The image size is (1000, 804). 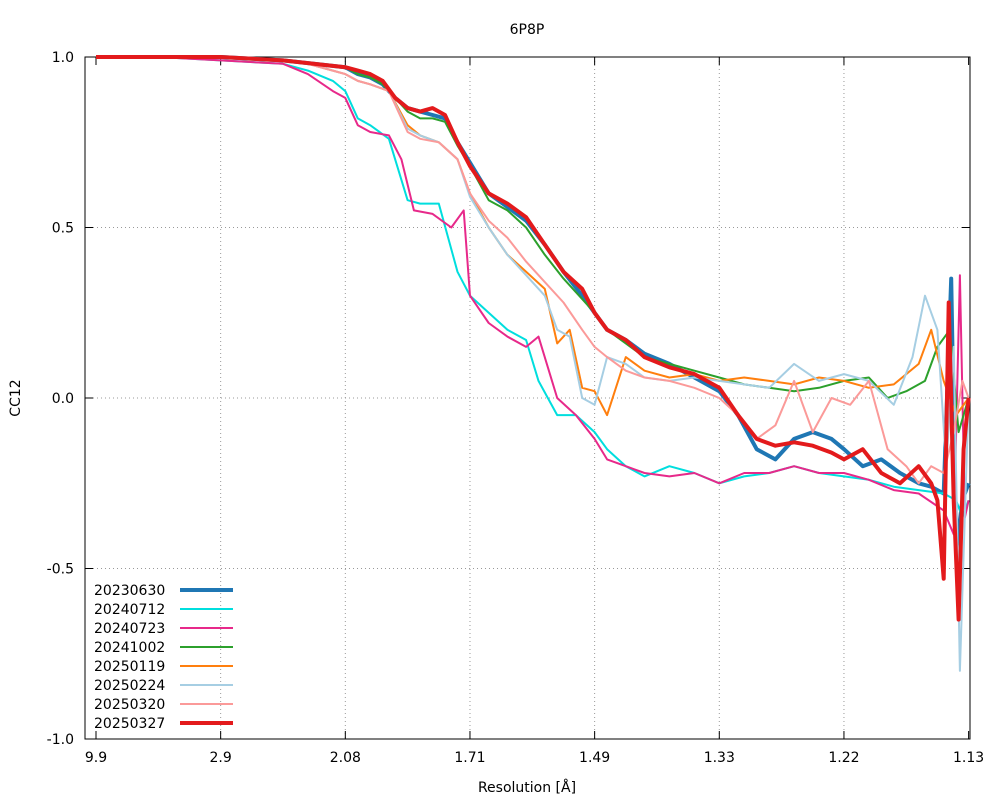 I want to click on y-tick-label: 0.0, so click(x=63, y=399).